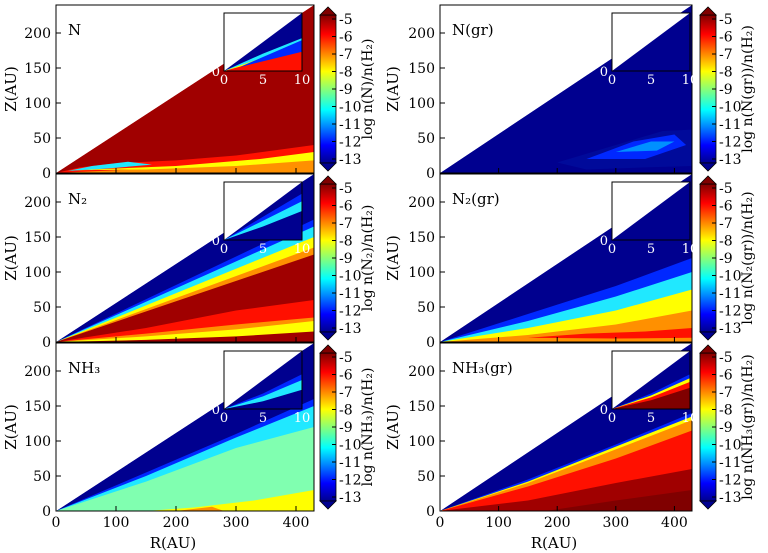  What do you see at coordinates (473, 30) in the screenshot?
I see `species-label: N(gr)` at bounding box center [473, 30].